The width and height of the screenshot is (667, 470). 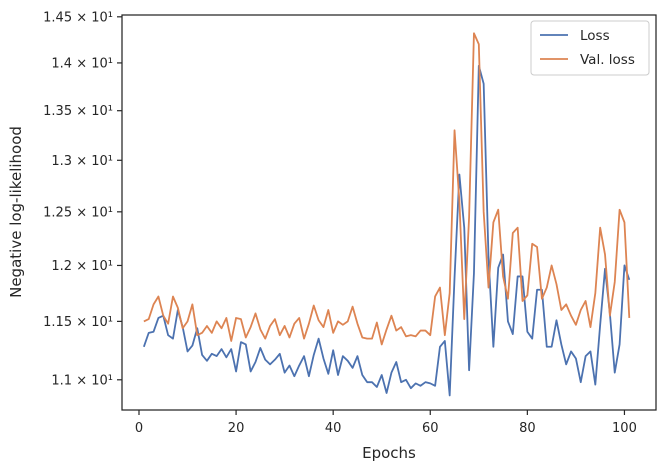 What do you see at coordinates (78, 322) in the screenshot?
I see `y-tick-label: 1.15 × 10¹` at bounding box center [78, 322].